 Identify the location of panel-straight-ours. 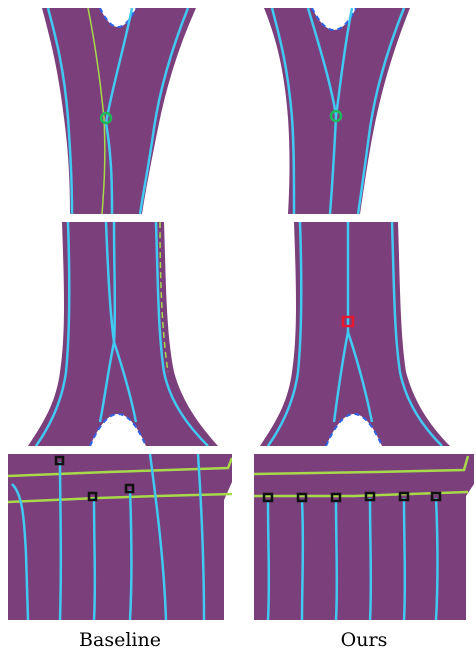
(364, 537).